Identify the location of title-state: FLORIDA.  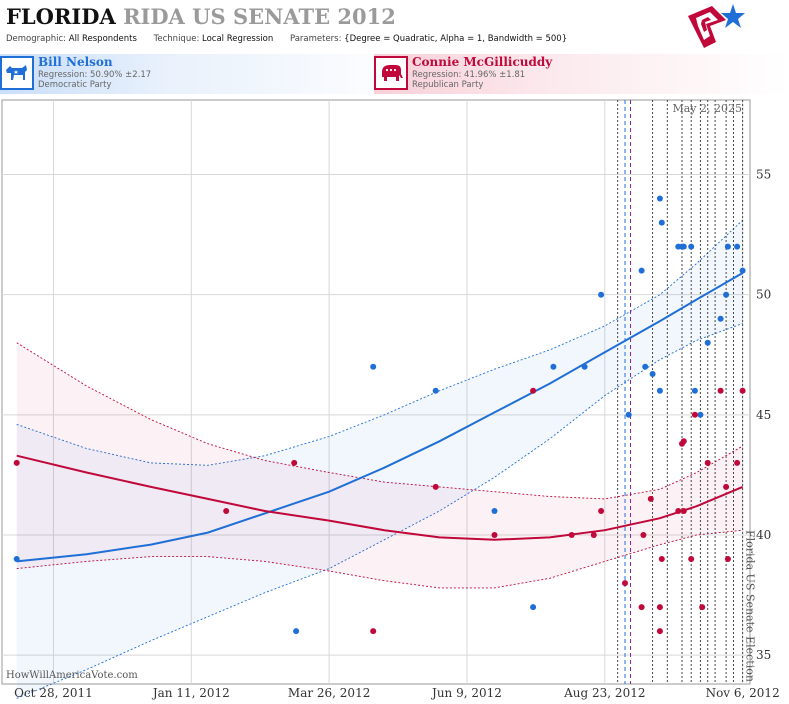
(61, 16).